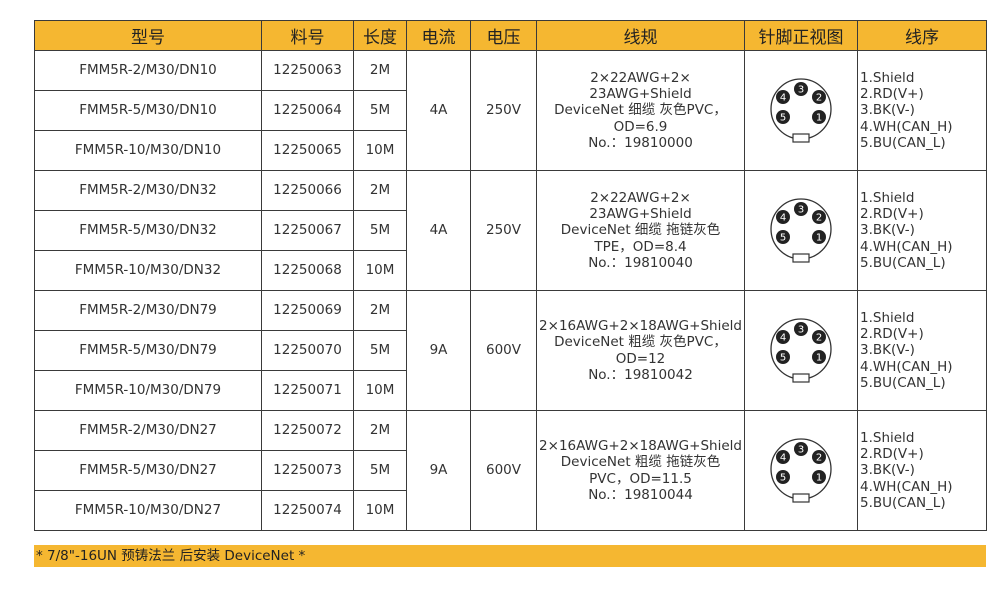 Image resolution: width=1005 pixels, height=602 pixels. Describe the element at coordinates (438, 35) in the screenshot. I see `header-current: 电流` at that location.